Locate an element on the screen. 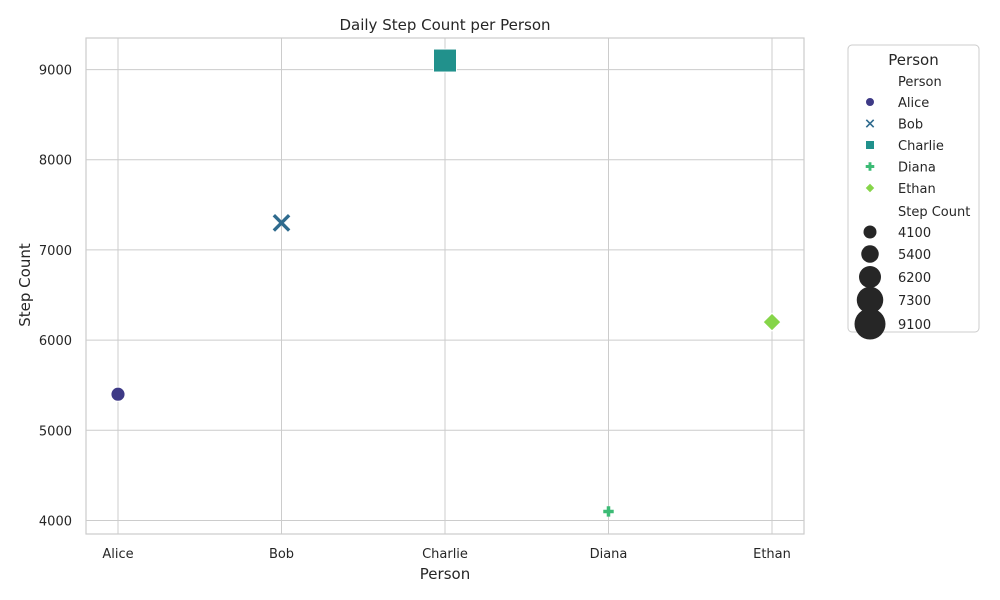 The width and height of the screenshot is (1000, 600). x-tick-label: Diana is located at coordinates (609, 554).